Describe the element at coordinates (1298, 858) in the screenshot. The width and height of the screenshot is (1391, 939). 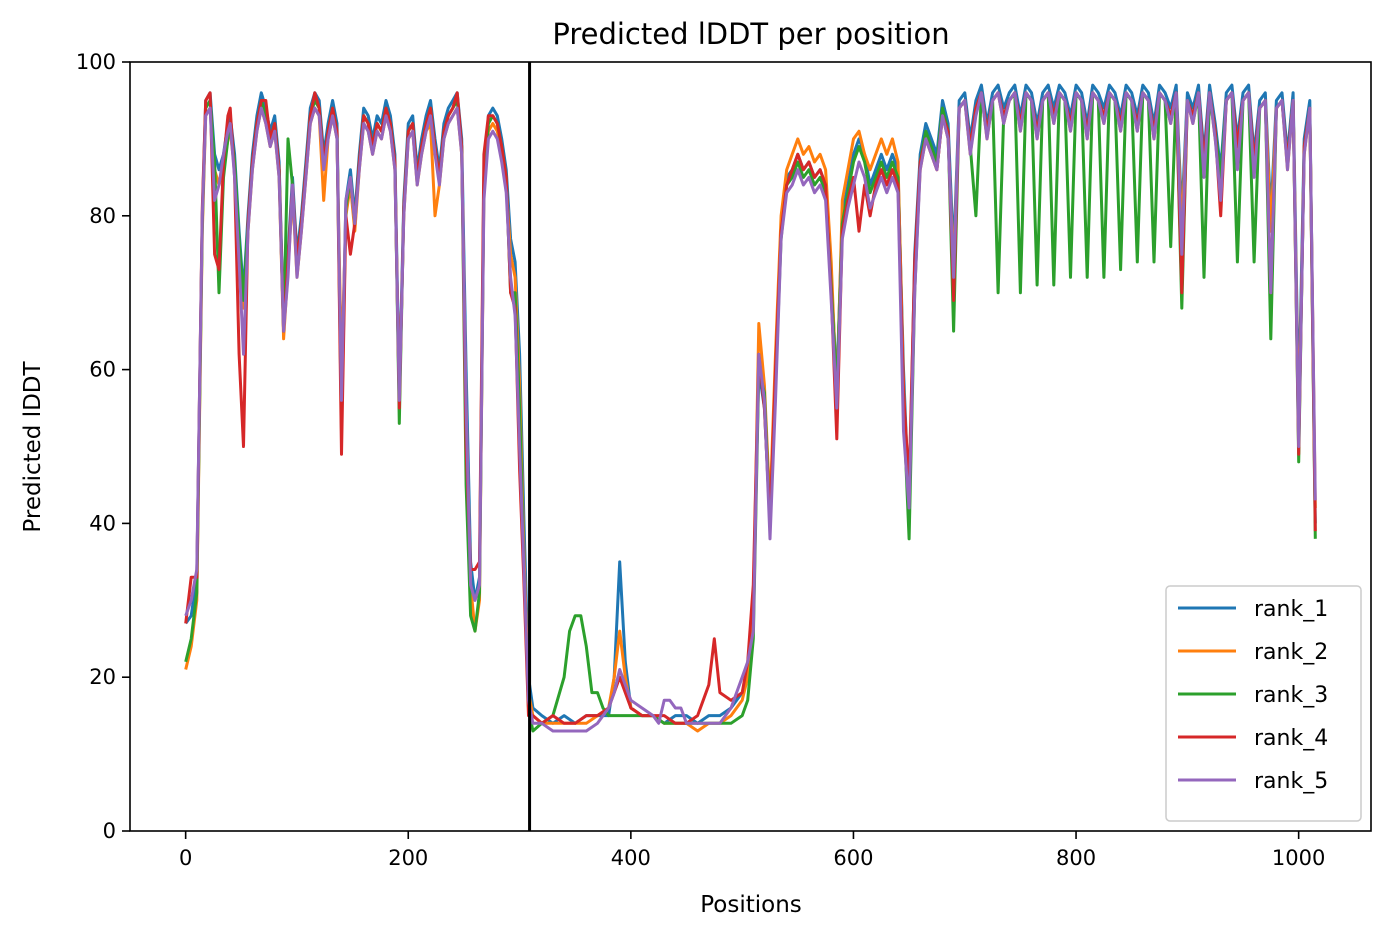
I see `x-tick-label-5: 1000` at that location.